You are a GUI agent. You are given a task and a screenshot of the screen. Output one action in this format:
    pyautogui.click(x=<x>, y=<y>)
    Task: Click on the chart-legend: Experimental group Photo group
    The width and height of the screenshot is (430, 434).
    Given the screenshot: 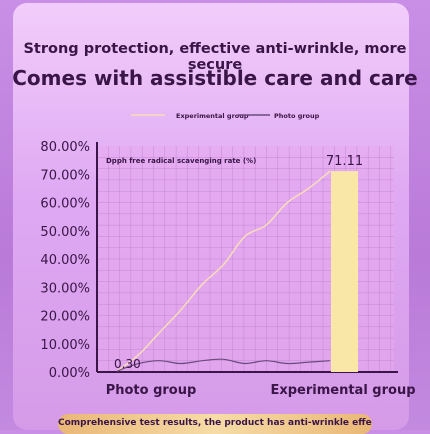 What is the action you would take?
    pyautogui.click(x=225, y=116)
    